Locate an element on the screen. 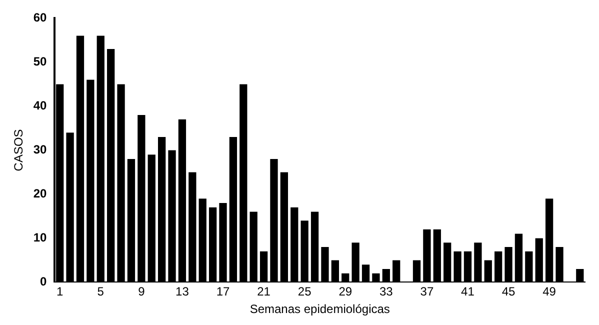 The width and height of the screenshot is (599, 325). x-tick-label: 9 is located at coordinates (142, 291).